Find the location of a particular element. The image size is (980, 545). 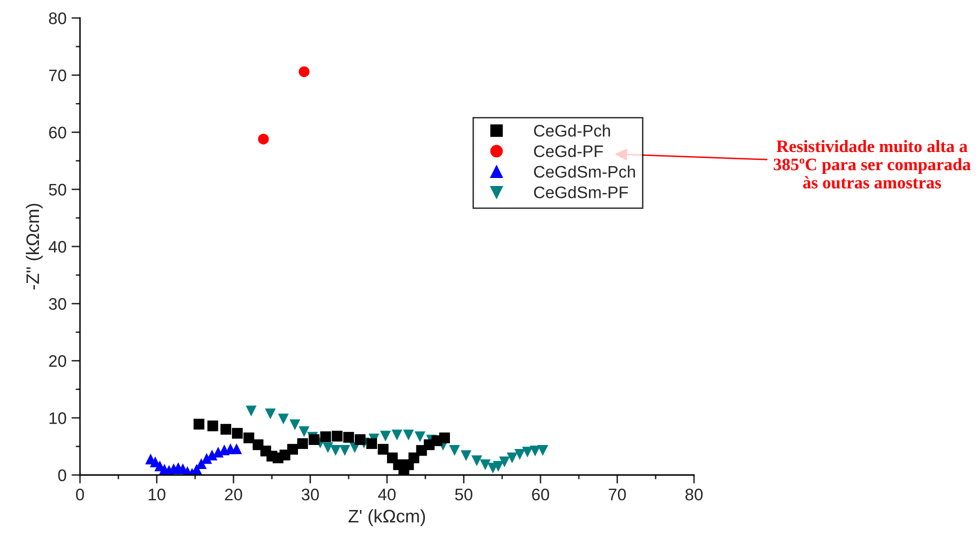

text: Resistividade muito alta a 385ºC para ser comparada às outras amostras is located at coordinates (872, 164).